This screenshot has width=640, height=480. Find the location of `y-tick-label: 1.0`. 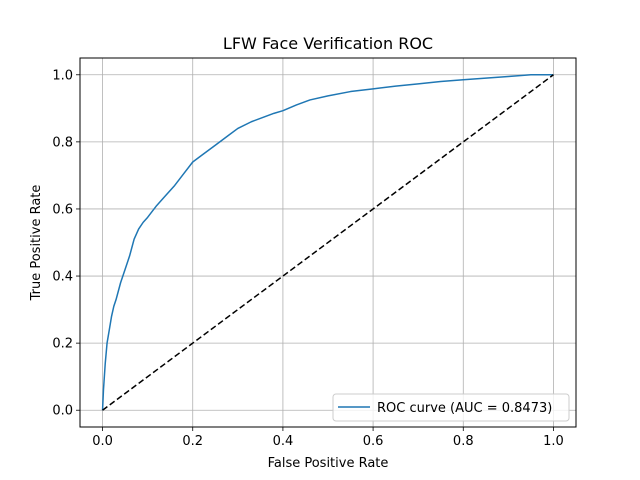

y-tick-label: 1.0 is located at coordinates (62, 75).